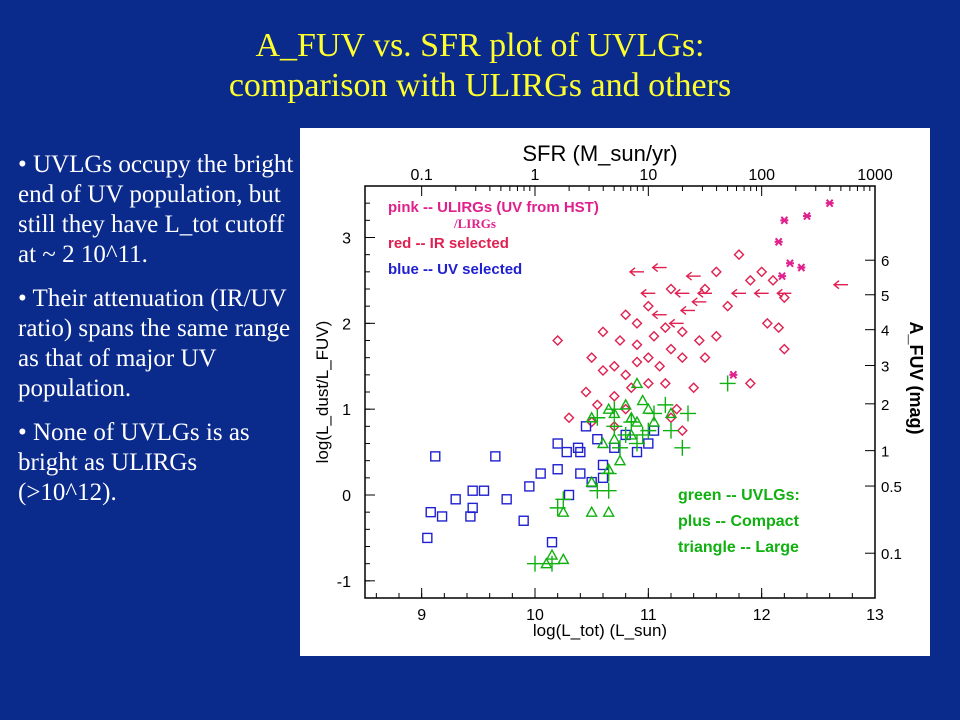 The height and width of the screenshot is (720, 960). Describe the element at coordinates (480, 85) in the screenshot. I see `title-line-2: comparison with ULIRGs and others` at that location.